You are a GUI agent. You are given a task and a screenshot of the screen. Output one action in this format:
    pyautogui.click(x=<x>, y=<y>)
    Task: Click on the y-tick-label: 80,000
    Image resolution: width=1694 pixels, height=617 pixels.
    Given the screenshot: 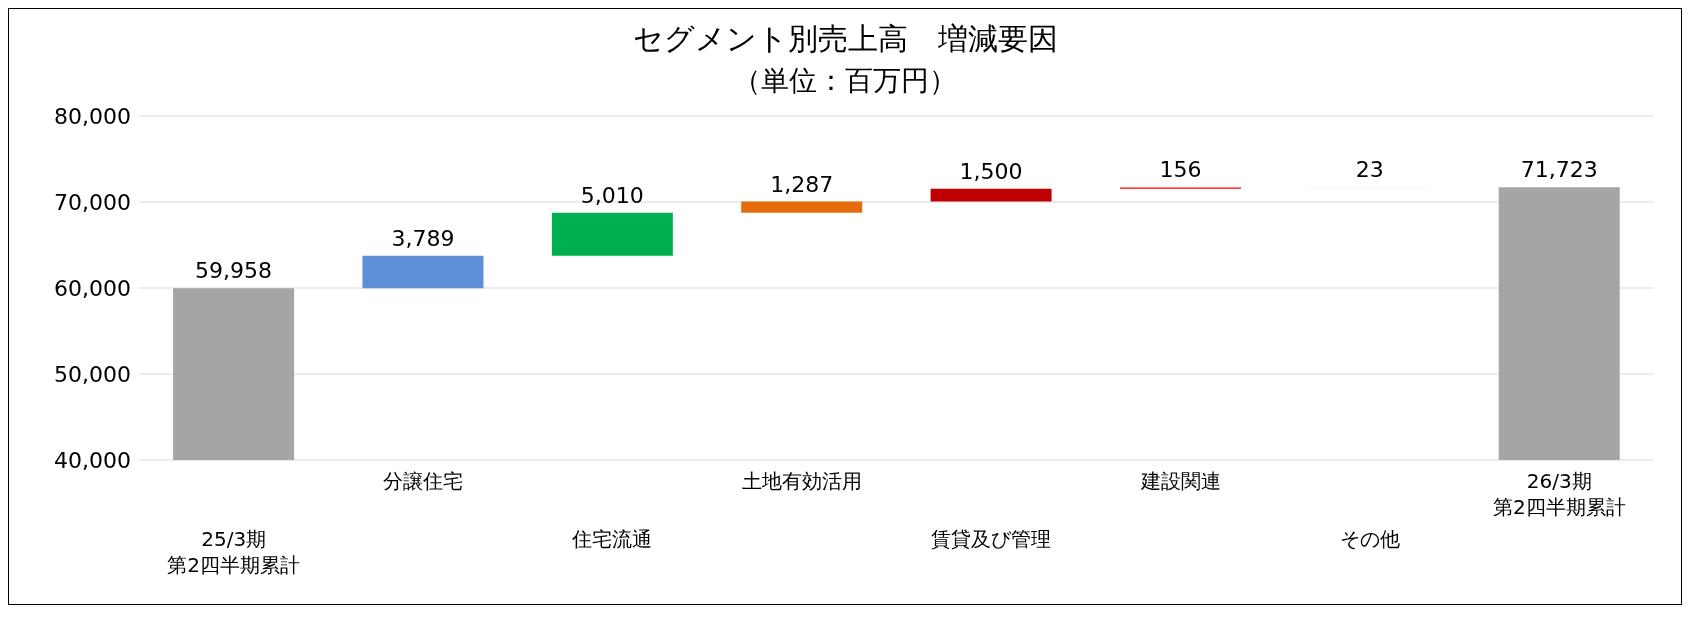 What is the action you would take?
    pyautogui.click(x=92, y=116)
    